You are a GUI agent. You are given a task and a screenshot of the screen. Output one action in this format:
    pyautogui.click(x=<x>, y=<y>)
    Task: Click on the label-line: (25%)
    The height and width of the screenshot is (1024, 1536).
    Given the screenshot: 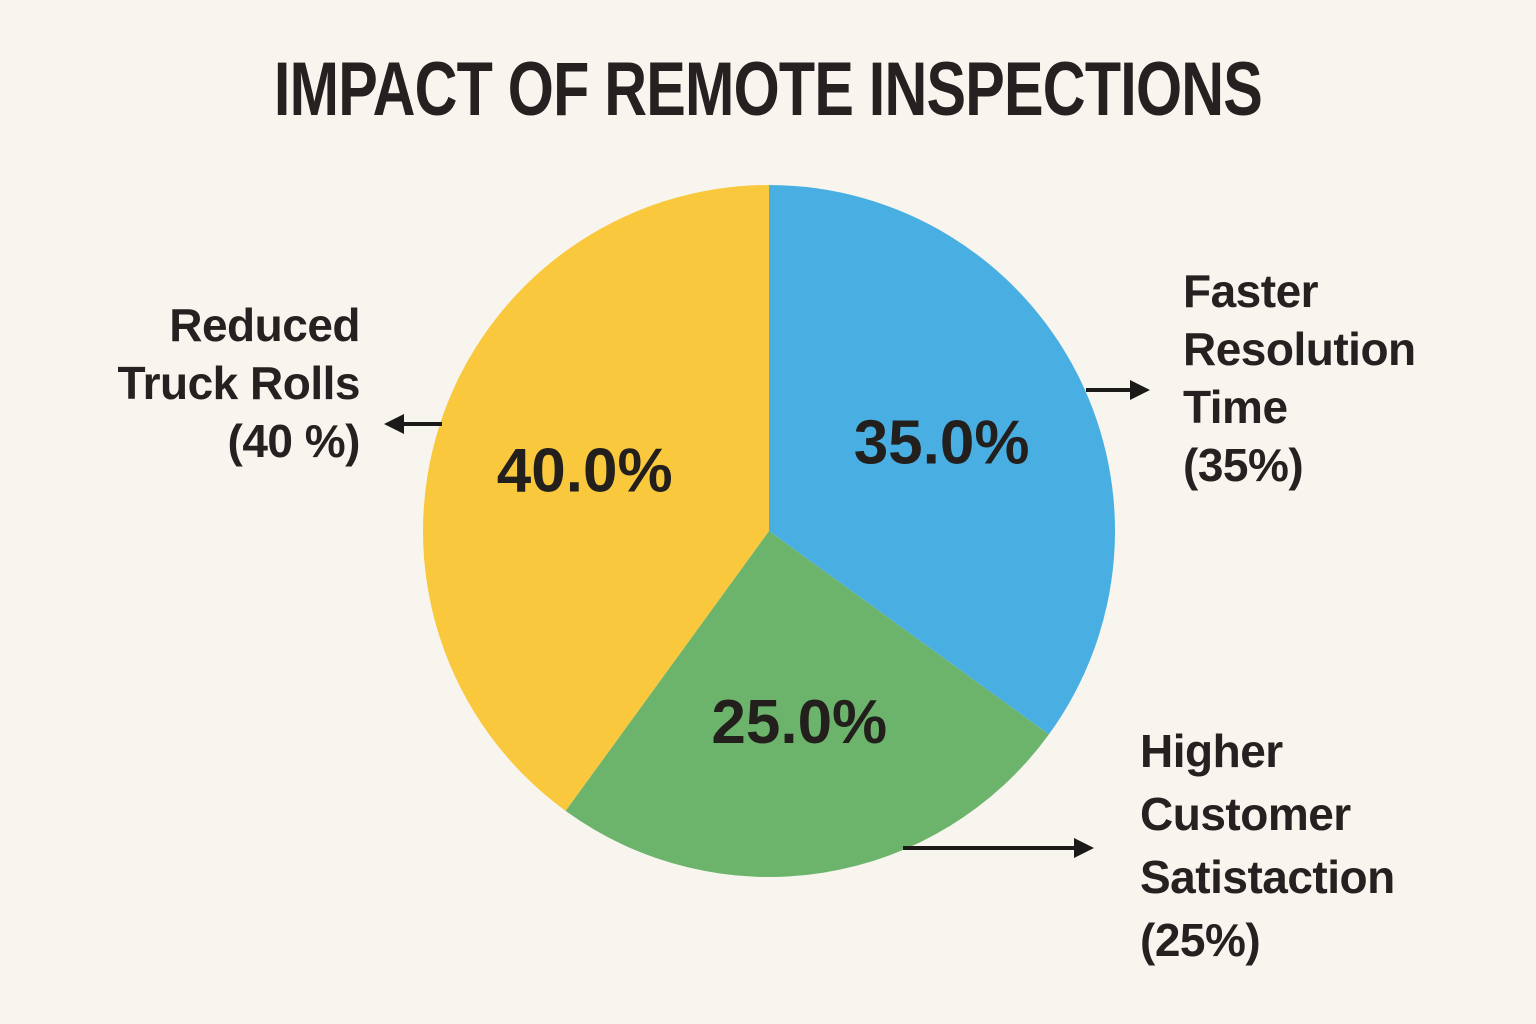 What is the action you would take?
    pyautogui.click(x=1200, y=940)
    